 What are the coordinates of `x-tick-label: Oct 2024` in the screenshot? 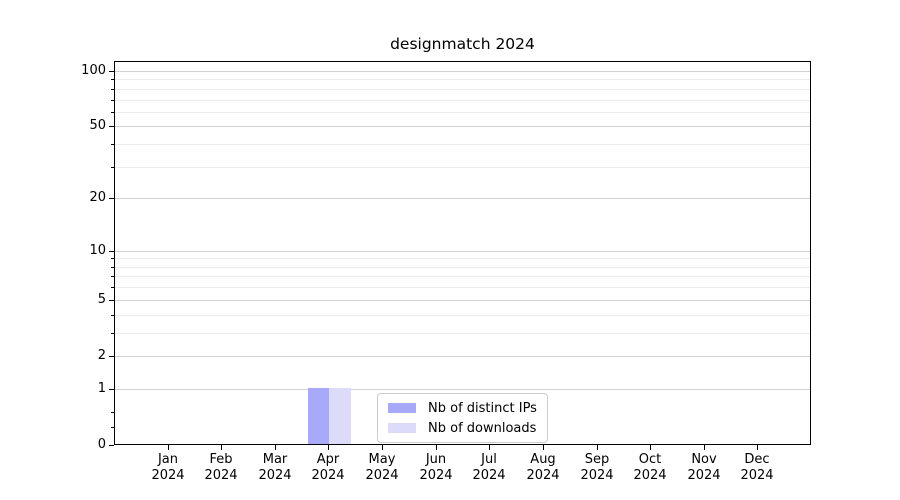 It's located at (650, 468).